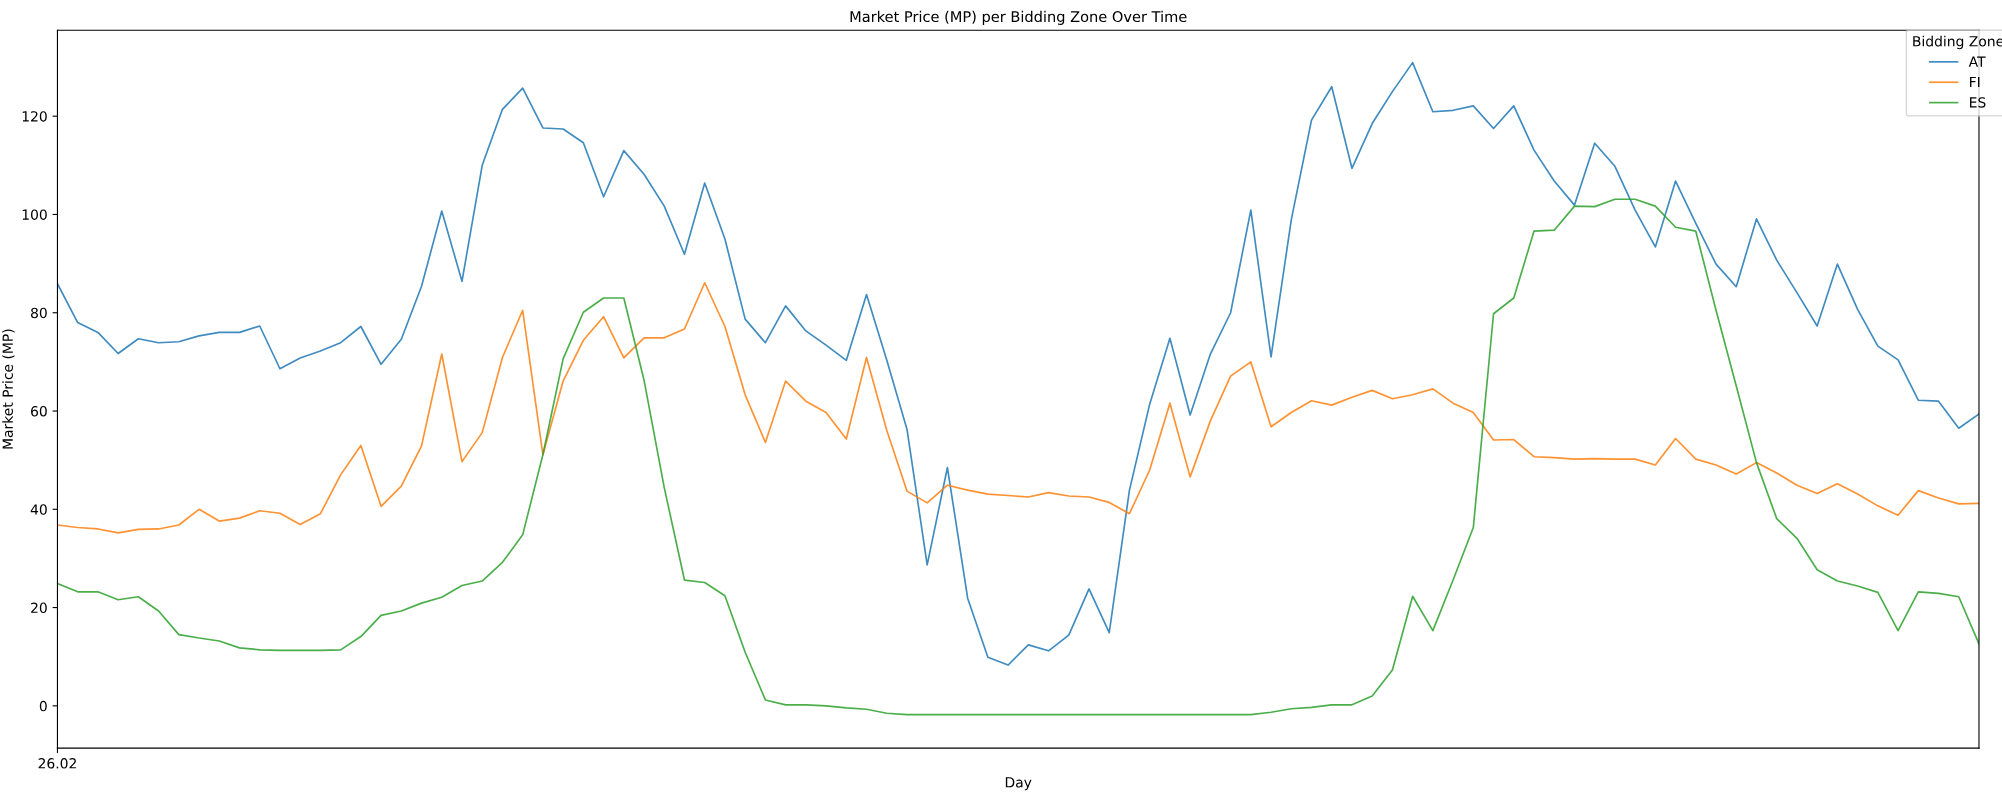 The height and width of the screenshot is (795, 2002). Describe the element at coordinates (34, 214) in the screenshot. I see `y-tick-label: 100` at that location.